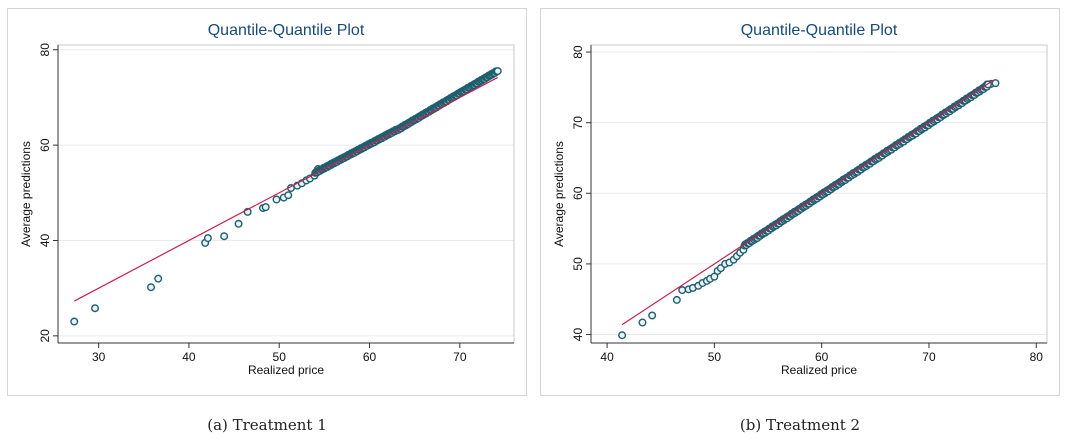 The image size is (1067, 441). Describe the element at coordinates (45, 336) in the screenshot. I see `y-tick-label: 20` at that location.